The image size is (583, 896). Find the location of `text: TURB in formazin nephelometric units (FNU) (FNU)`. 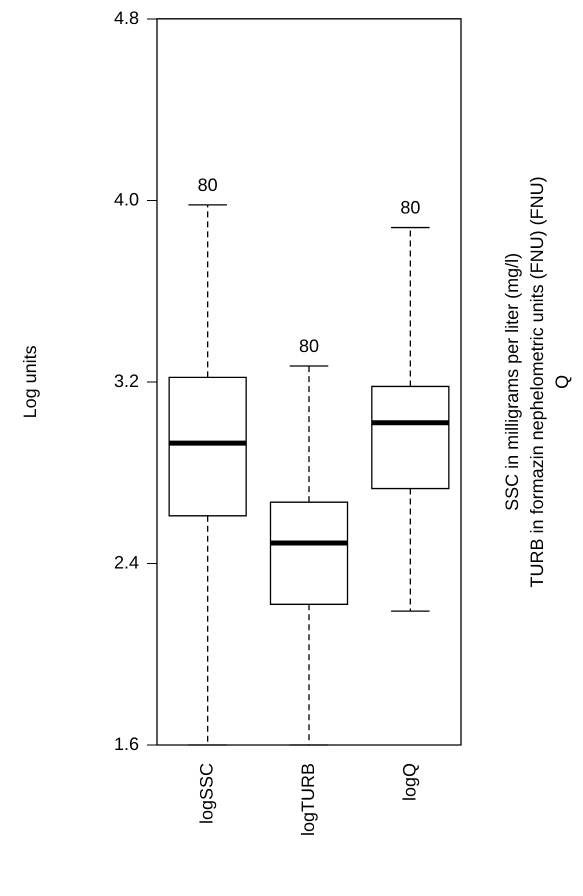

text: TURB in formazin nephelometric units (FNU) (FNU) is located at coordinates (536, 382).